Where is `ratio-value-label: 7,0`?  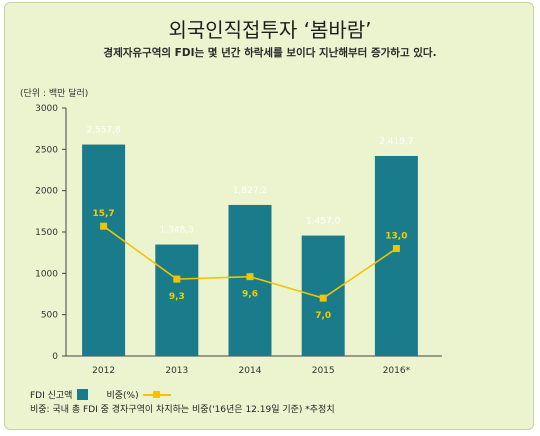
ratio-value-label: 7,0 is located at coordinates (323, 316).